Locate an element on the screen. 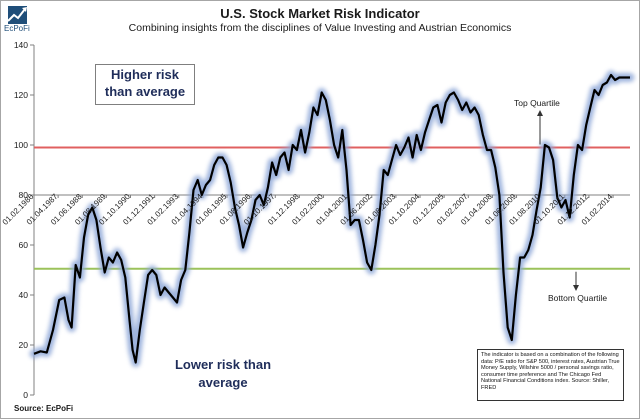 The image size is (640, 419). top-quartile-label: Top Quartile is located at coordinates (537, 103).